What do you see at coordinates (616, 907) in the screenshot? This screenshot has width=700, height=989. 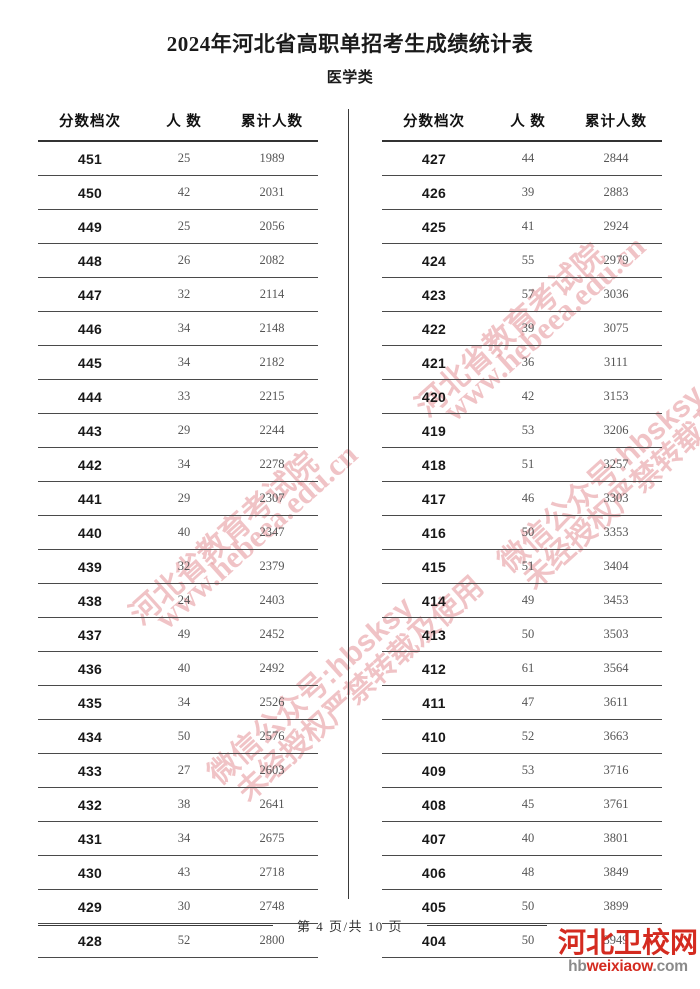 I see `cell-cumulative: 3899` at bounding box center [616, 907].